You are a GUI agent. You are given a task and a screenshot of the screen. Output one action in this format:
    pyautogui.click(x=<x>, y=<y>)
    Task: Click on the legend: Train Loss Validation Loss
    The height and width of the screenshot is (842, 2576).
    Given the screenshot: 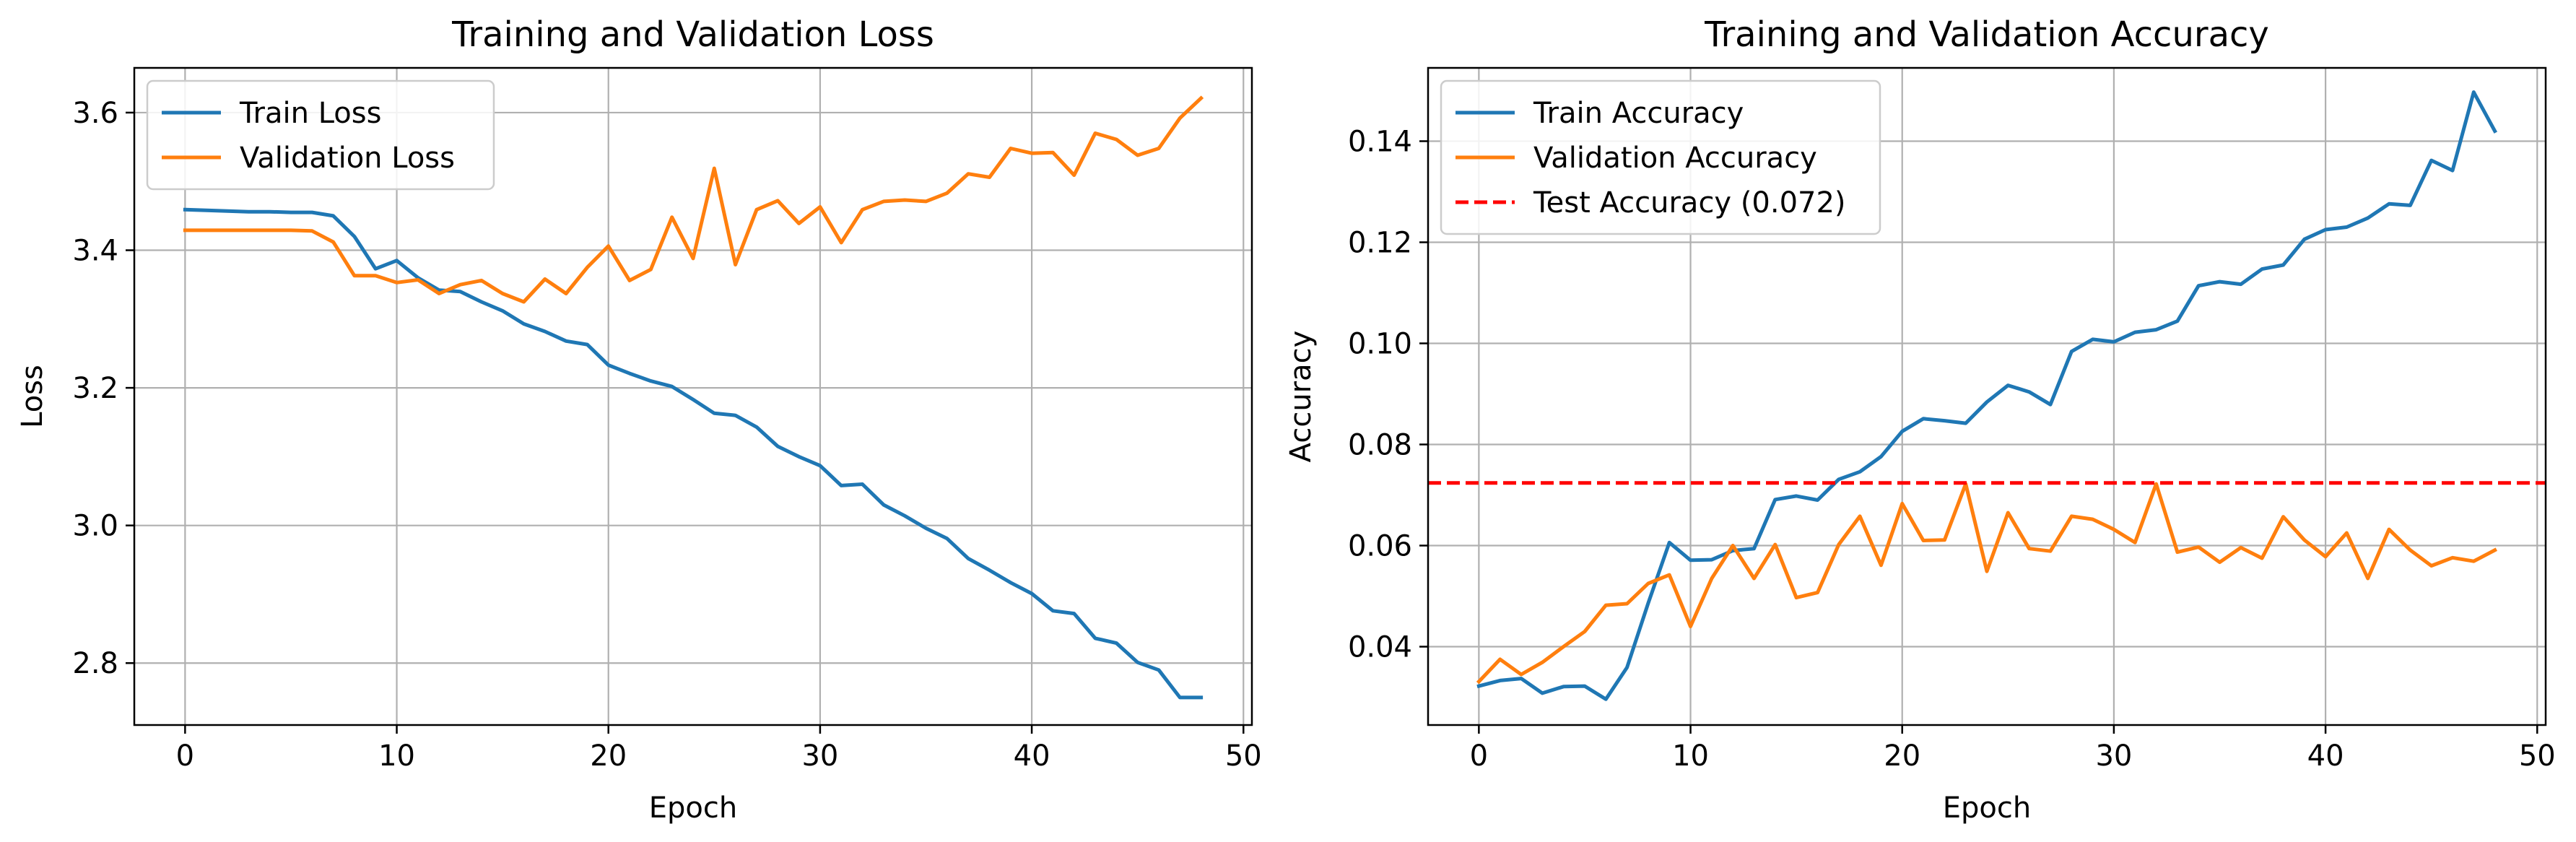 What is the action you would take?
    pyautogui.click(x=320, y=135)
    